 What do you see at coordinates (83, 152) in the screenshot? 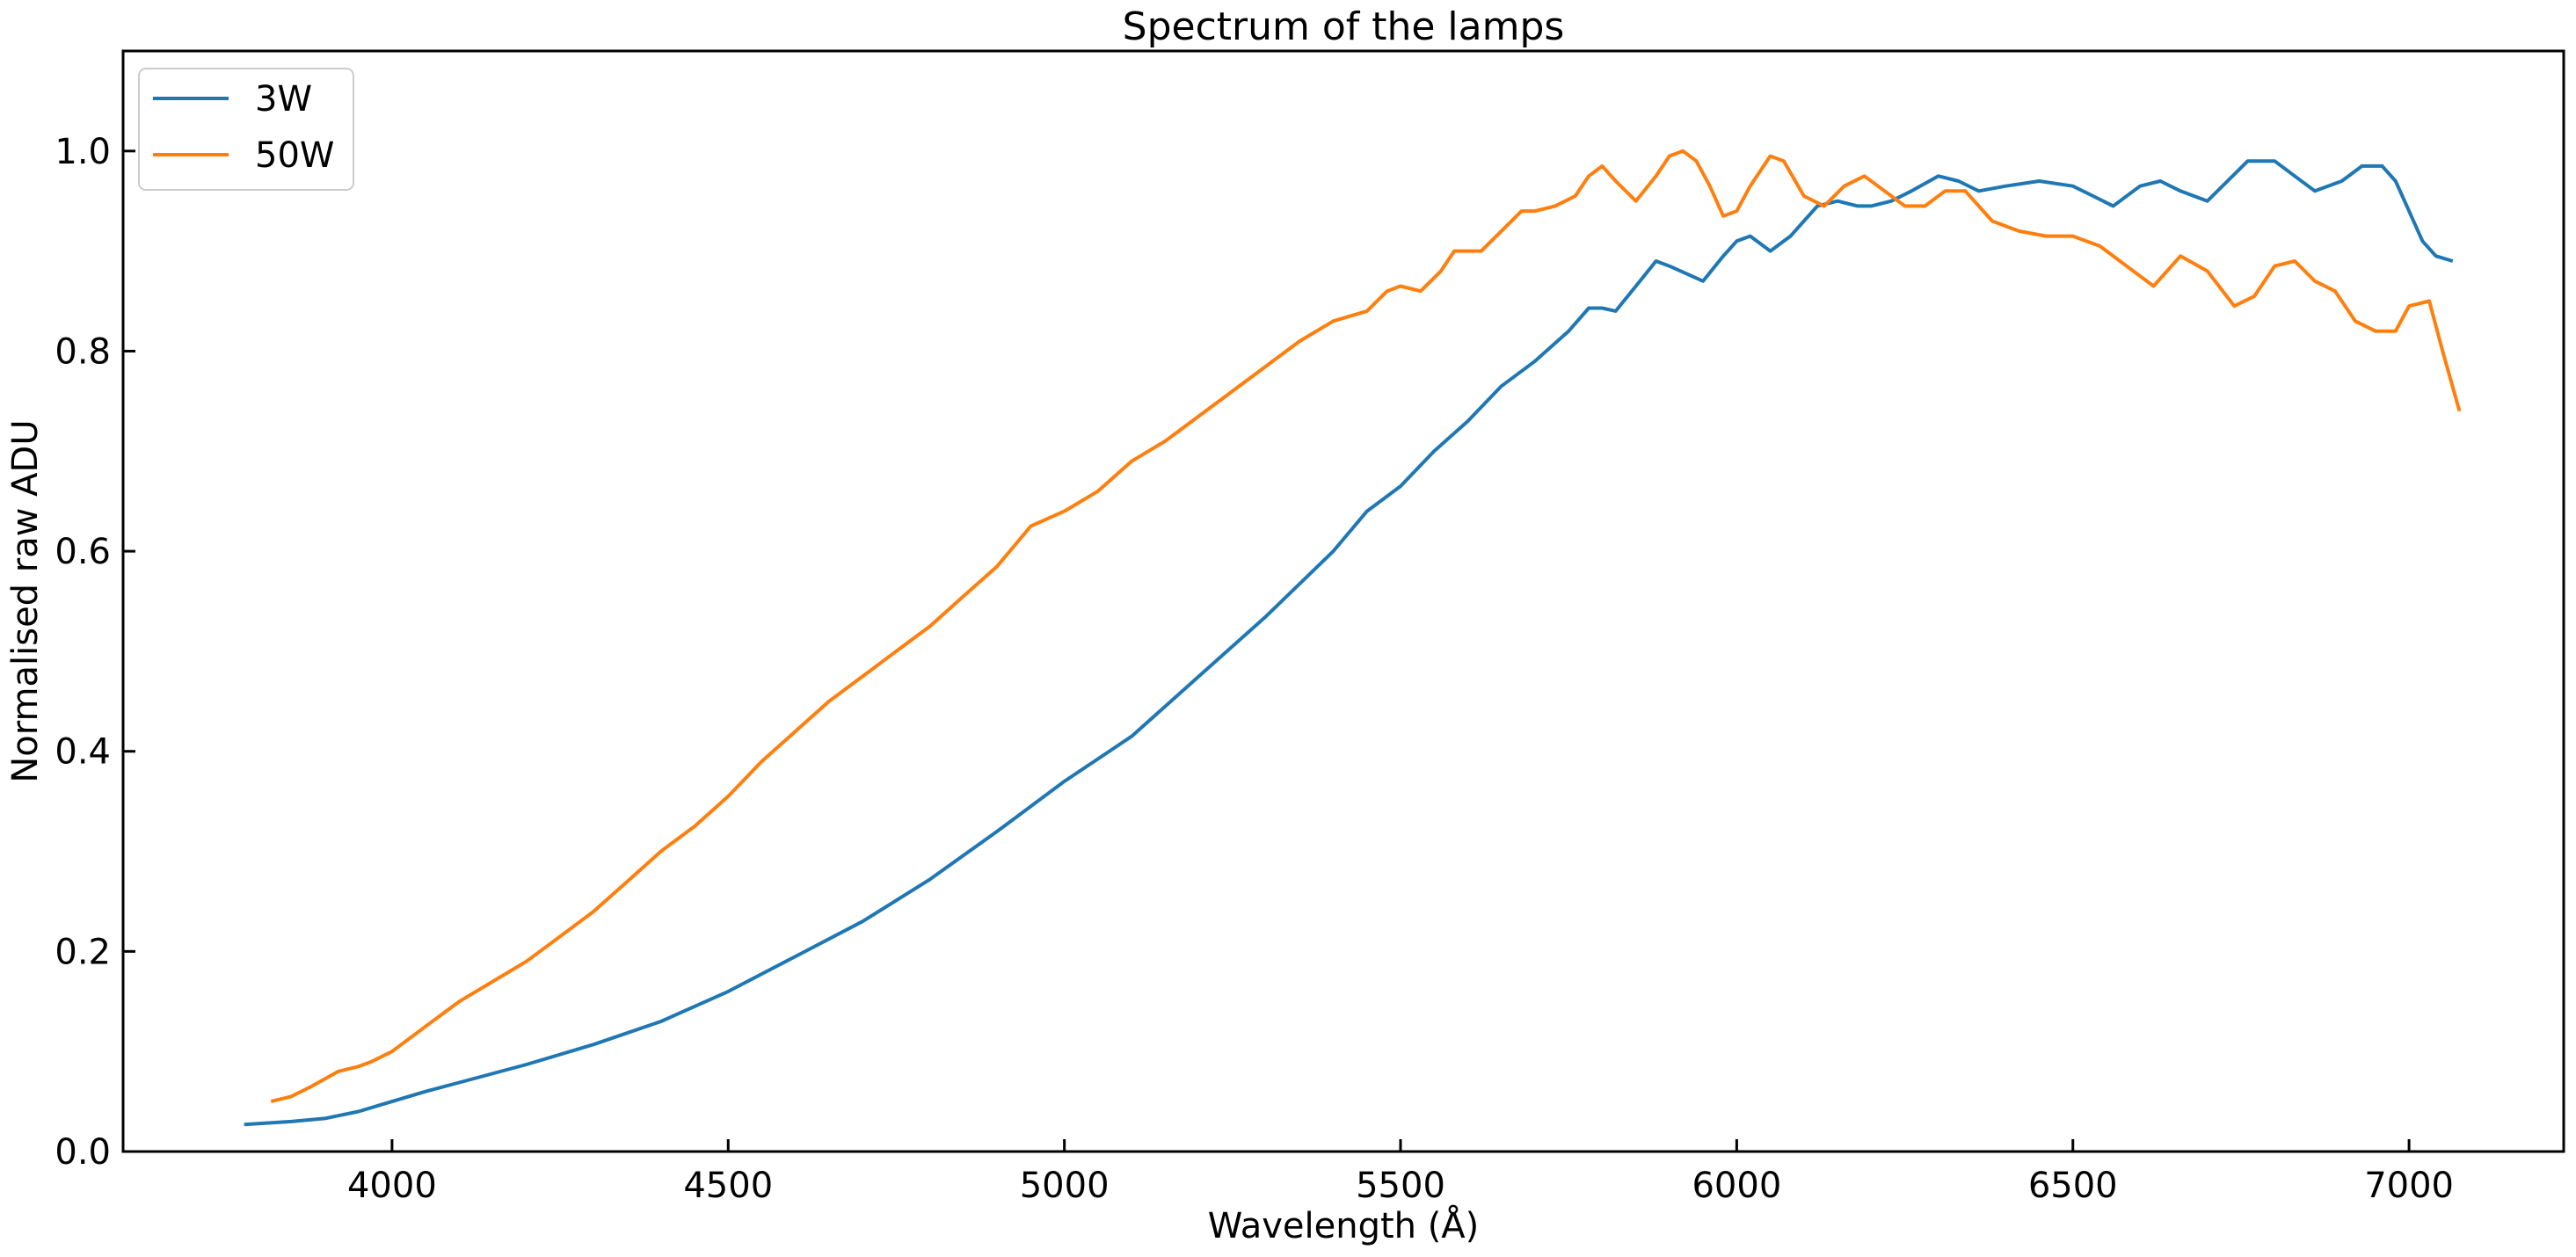
I see `y-tick-label: 1.0` at bounding box center [83, 152].